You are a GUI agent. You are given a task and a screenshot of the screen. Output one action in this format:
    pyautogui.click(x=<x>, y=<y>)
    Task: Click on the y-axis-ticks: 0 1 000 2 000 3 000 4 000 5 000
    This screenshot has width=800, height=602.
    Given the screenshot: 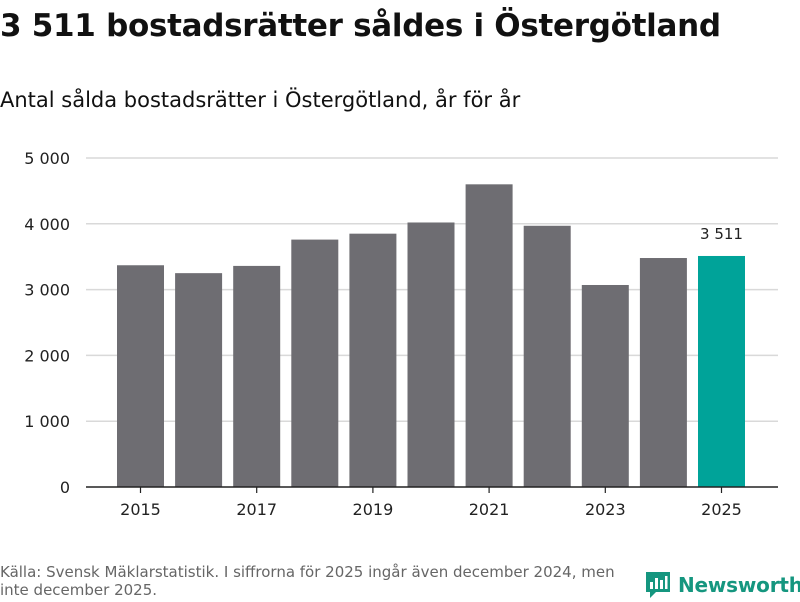 What is the action you would take?
    pyautogui.click(x=47, y=323)
    